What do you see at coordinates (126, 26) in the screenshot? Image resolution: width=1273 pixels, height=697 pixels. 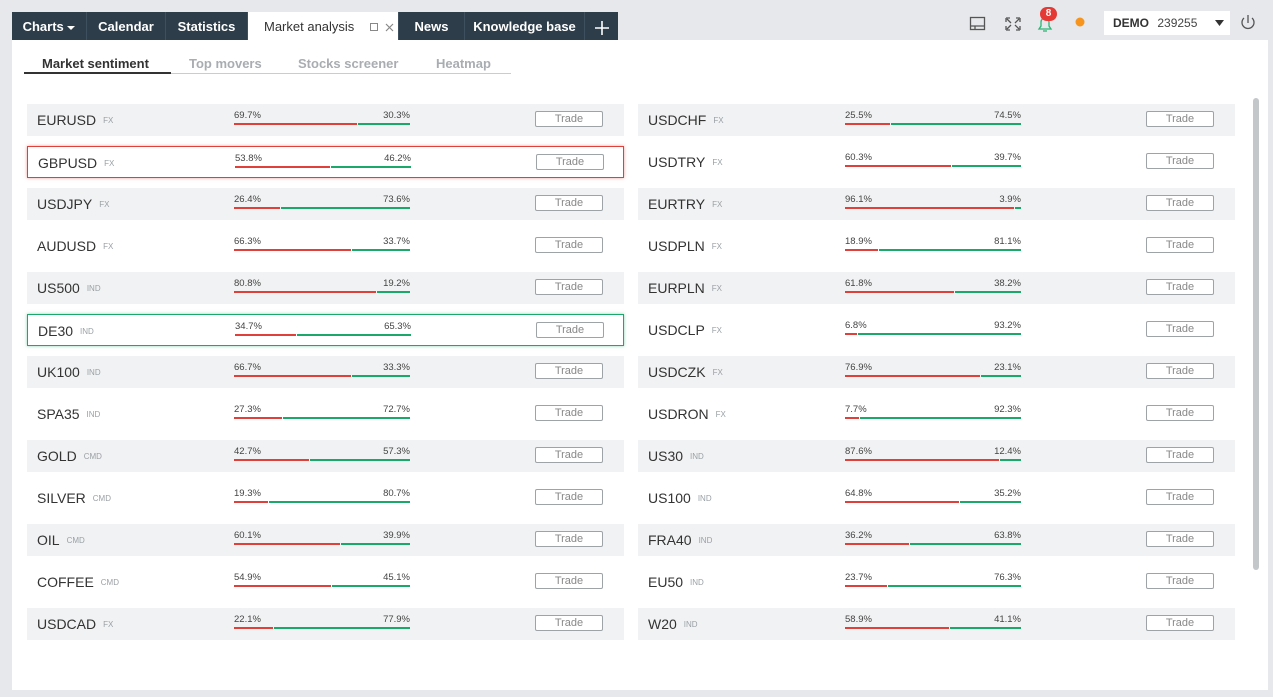 I see `tab: Calendar` at bounding box center [126, 26].